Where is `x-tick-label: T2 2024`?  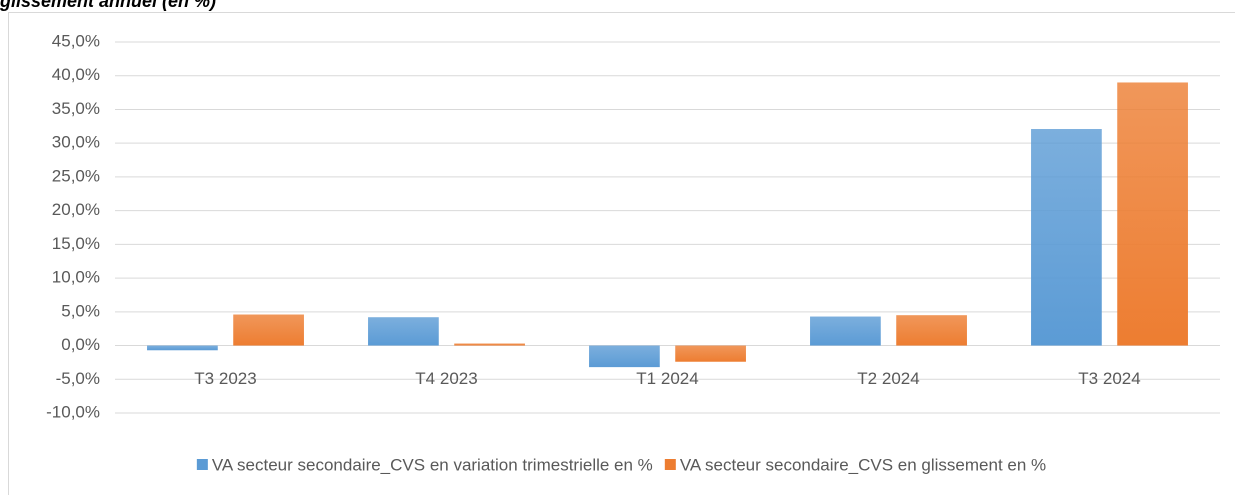 x-tick-label: T2 2024 is located at coordinates (888, 378).